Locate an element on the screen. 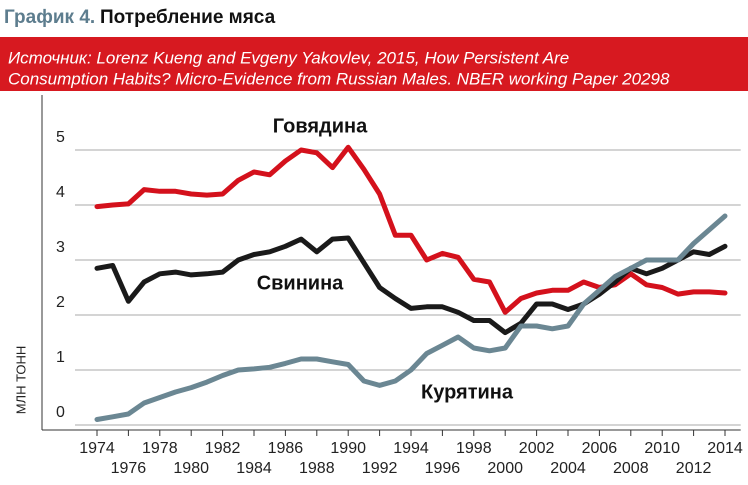 The width and height of the screenshot is (748, 485). y-axis-label: МЛН ТОНН is located at coordinates (20, 380).